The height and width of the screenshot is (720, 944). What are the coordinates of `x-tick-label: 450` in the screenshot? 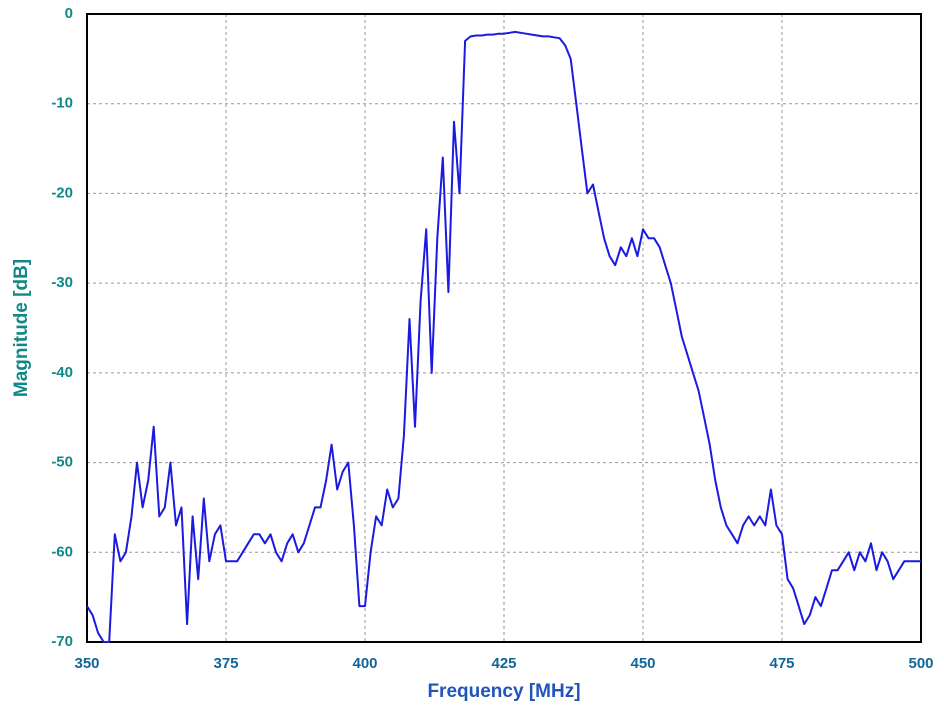 It's located at (642, 663).